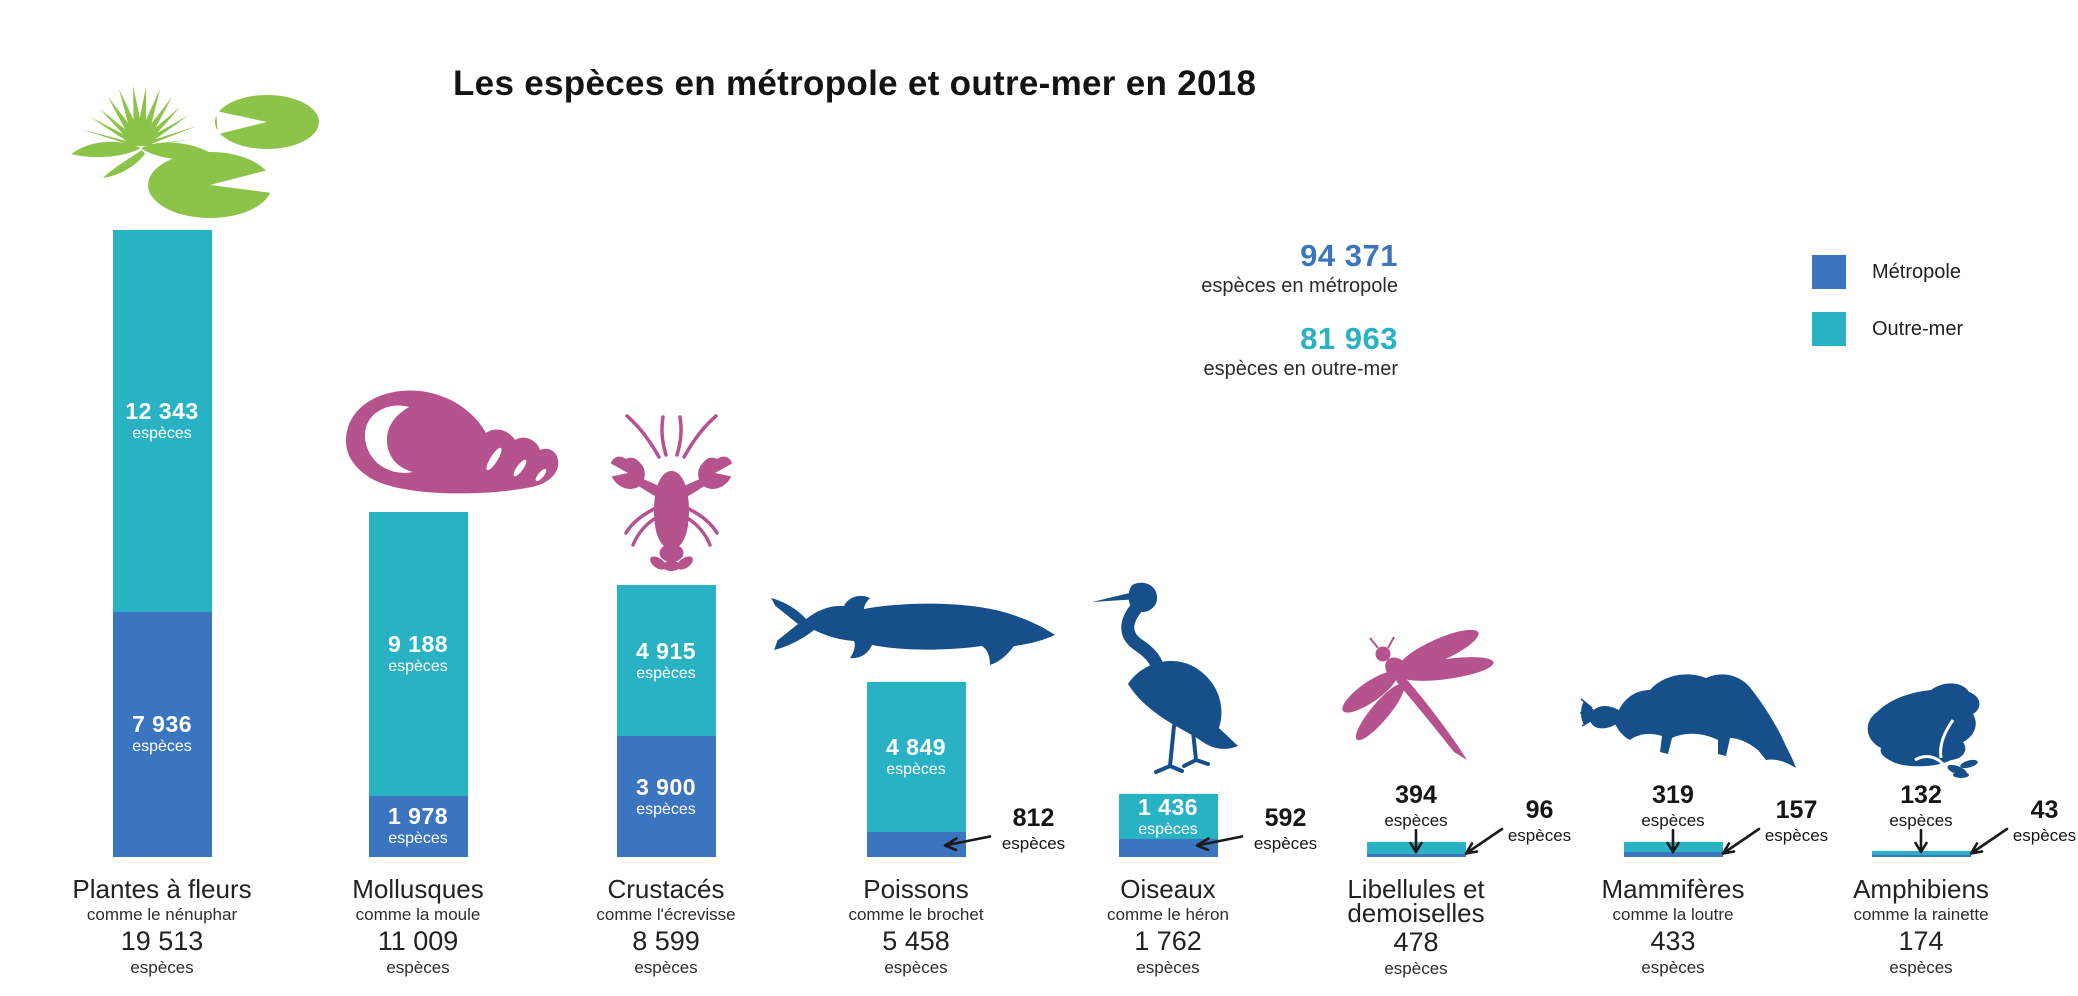 Image resolution: width=2078 pixels, height=996 pixels. I want to click on outre-mer-count: 132, so click(1921, 795).